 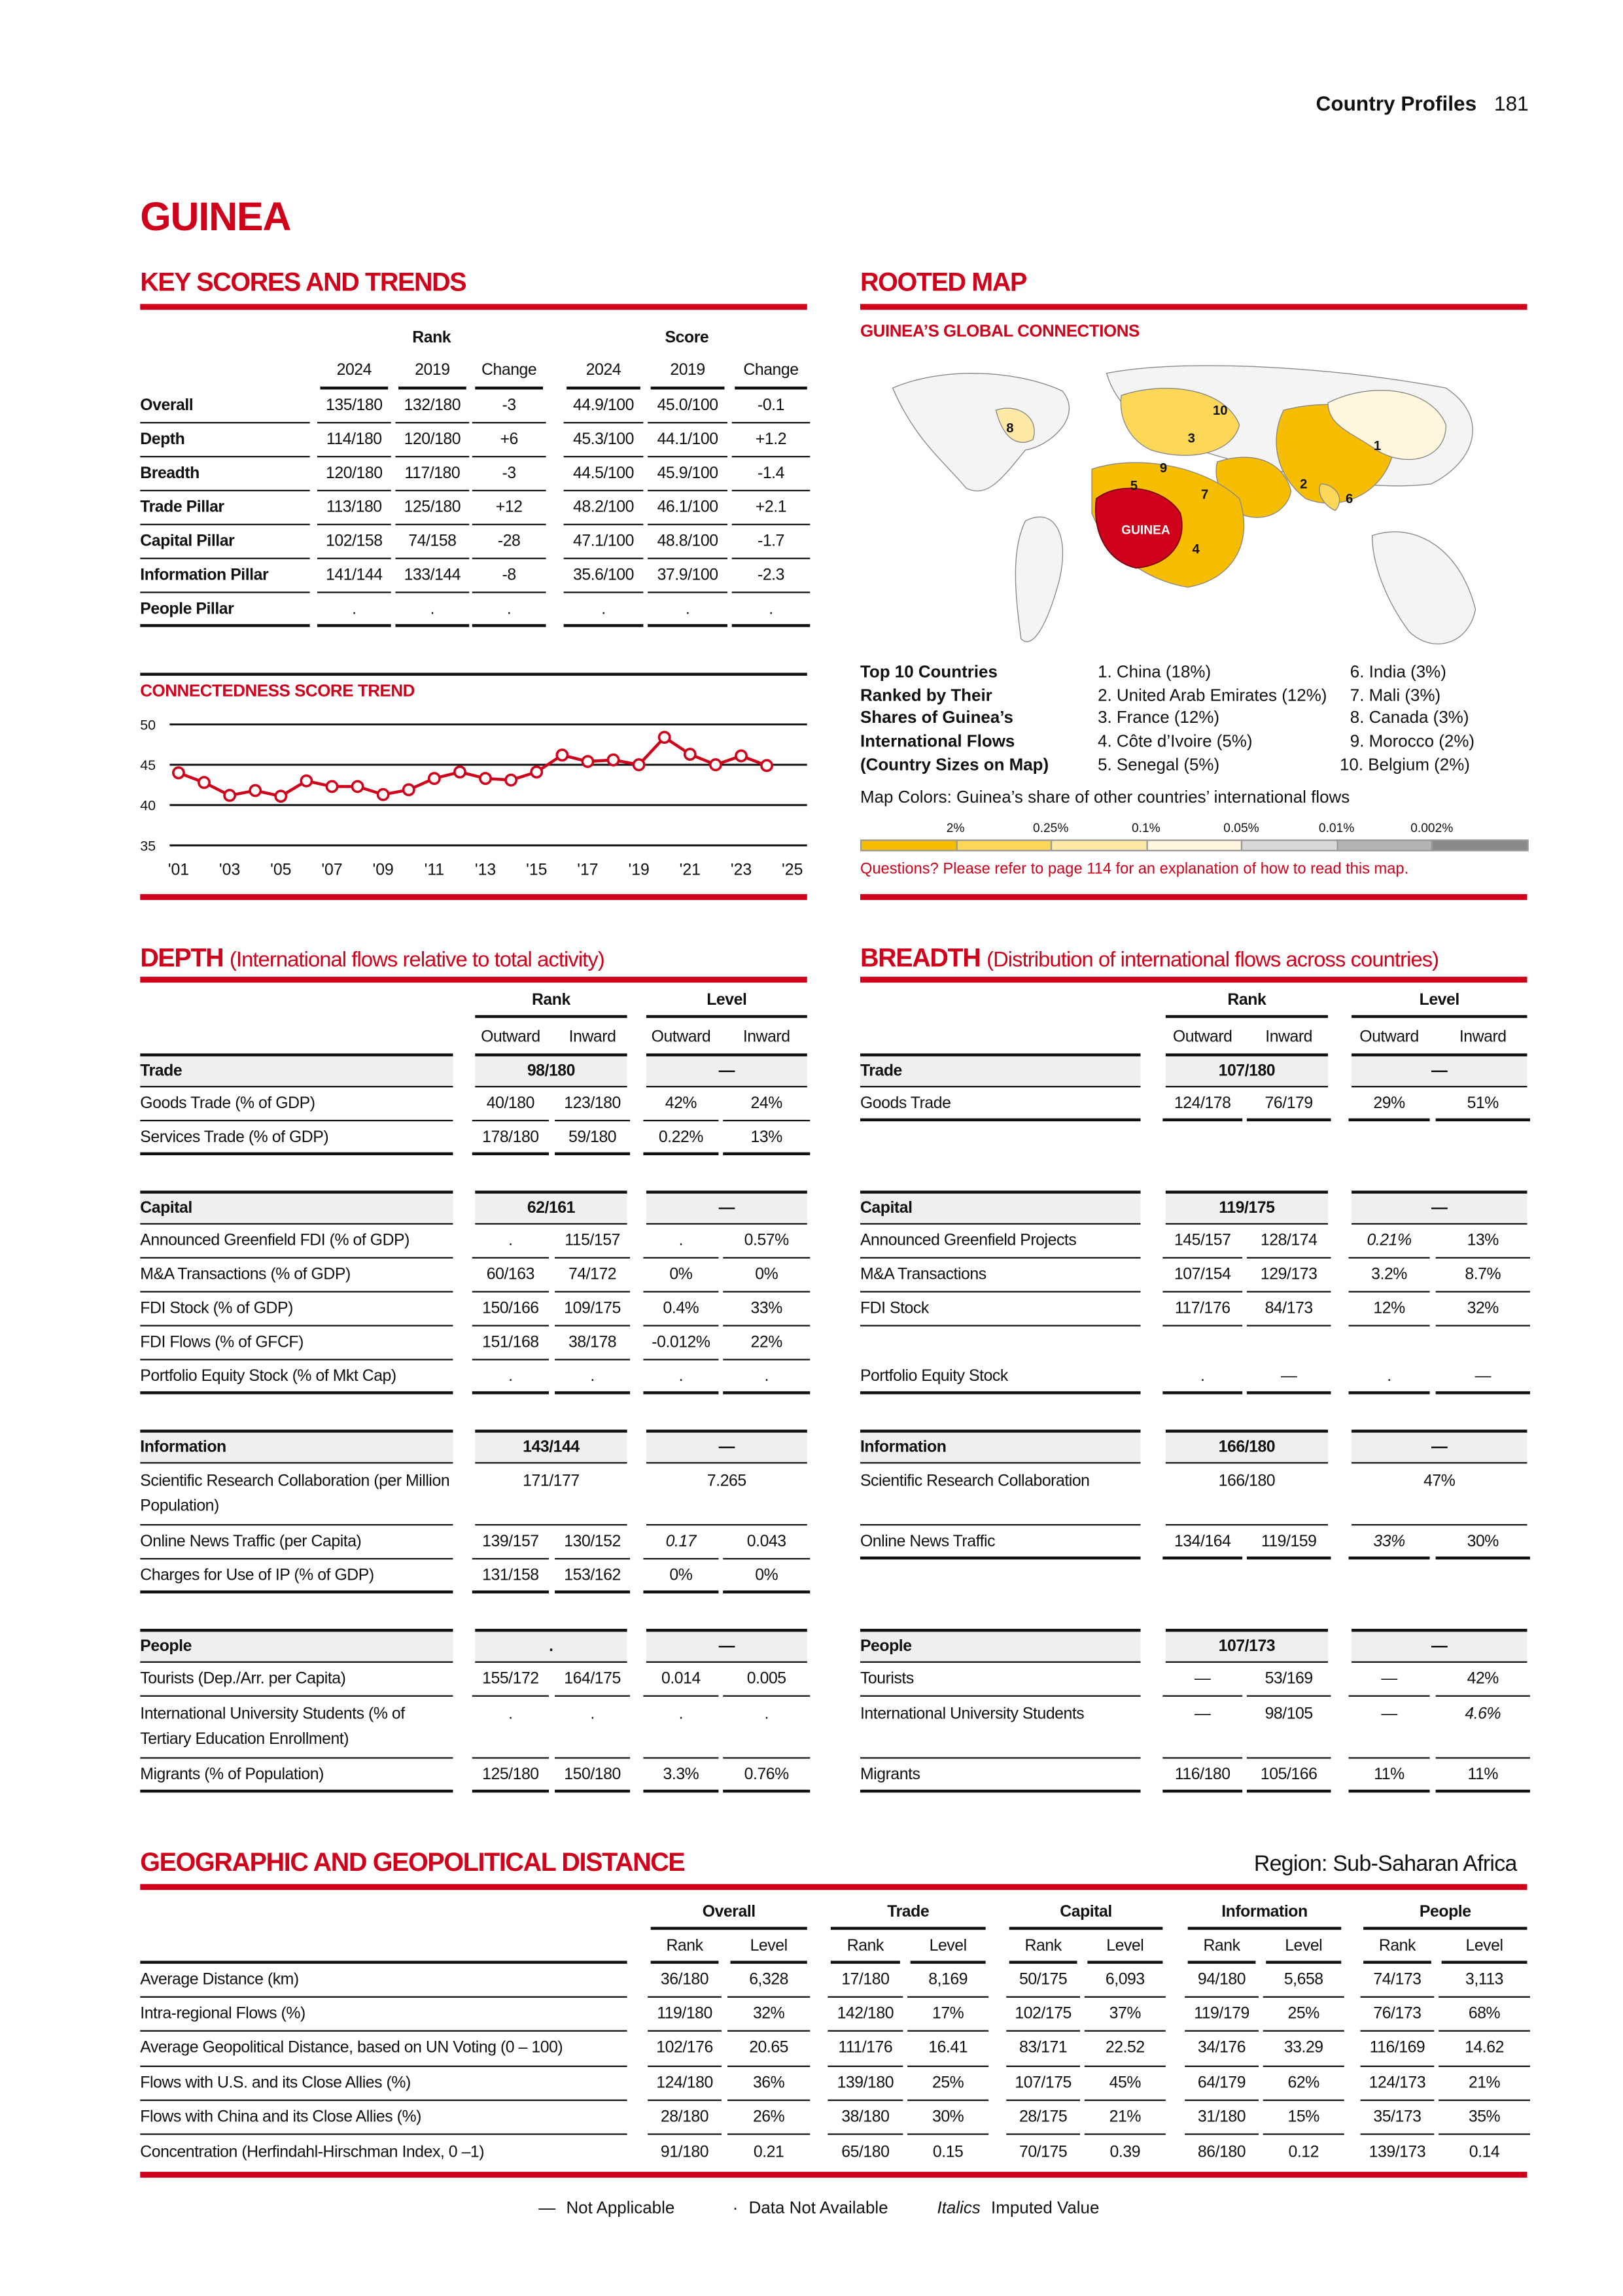 I want to click on value-cell: 86/180, so click(x=1222, y=2152).